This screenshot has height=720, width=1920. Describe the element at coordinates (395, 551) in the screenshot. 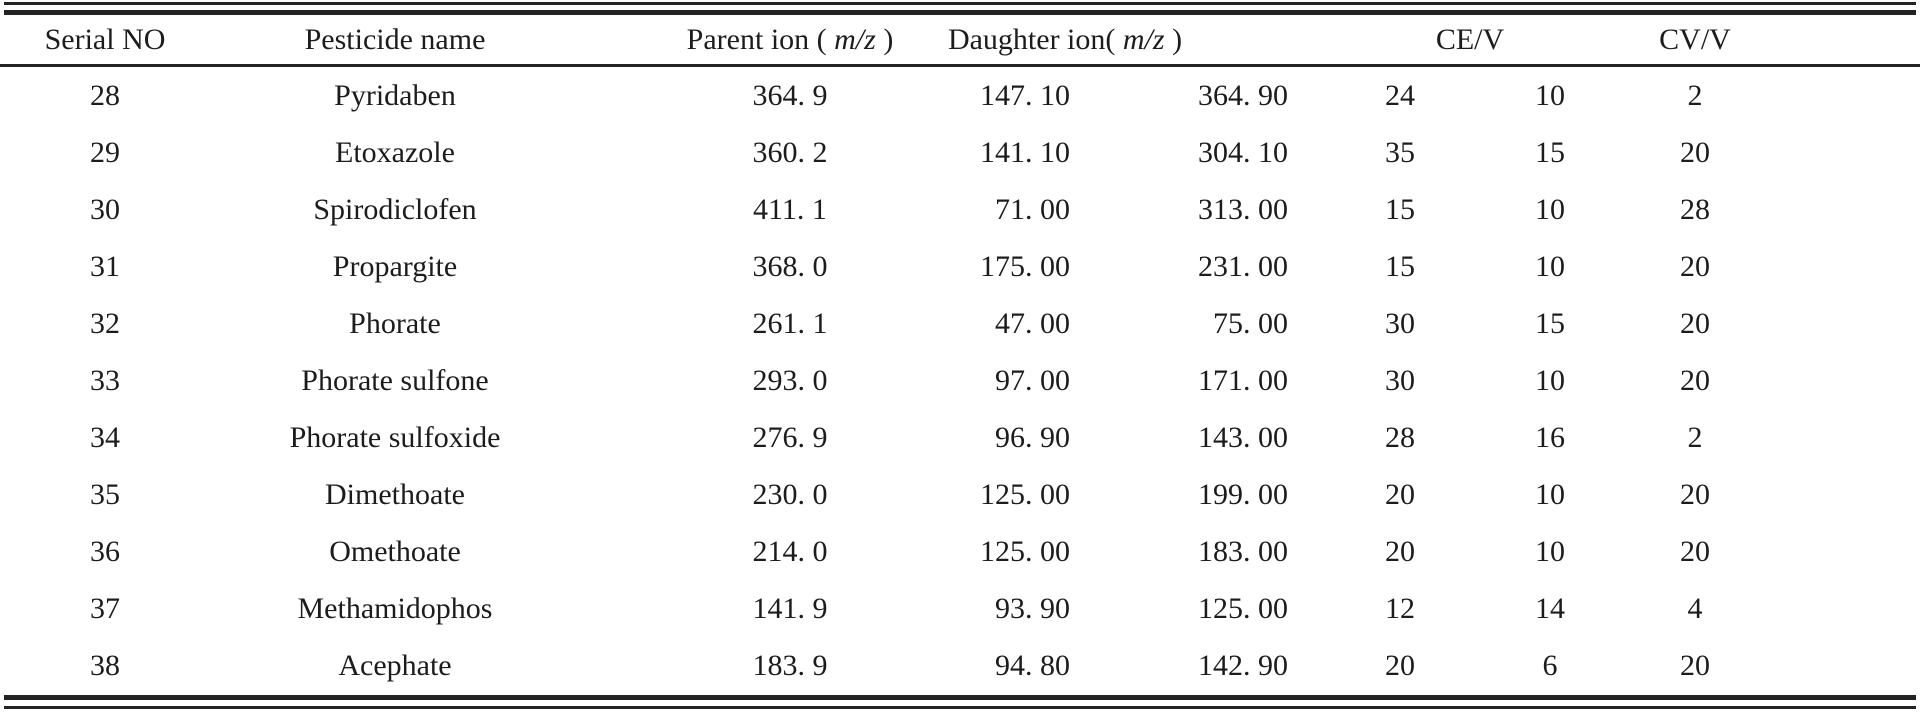

I see `cell-pesticide-name: Omethoate` at that location.